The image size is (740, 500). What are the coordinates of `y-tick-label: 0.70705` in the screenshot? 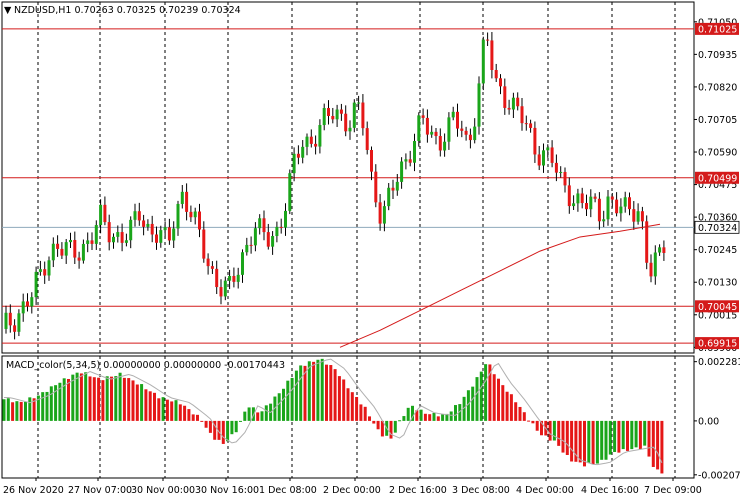 It's located at (717, 120).